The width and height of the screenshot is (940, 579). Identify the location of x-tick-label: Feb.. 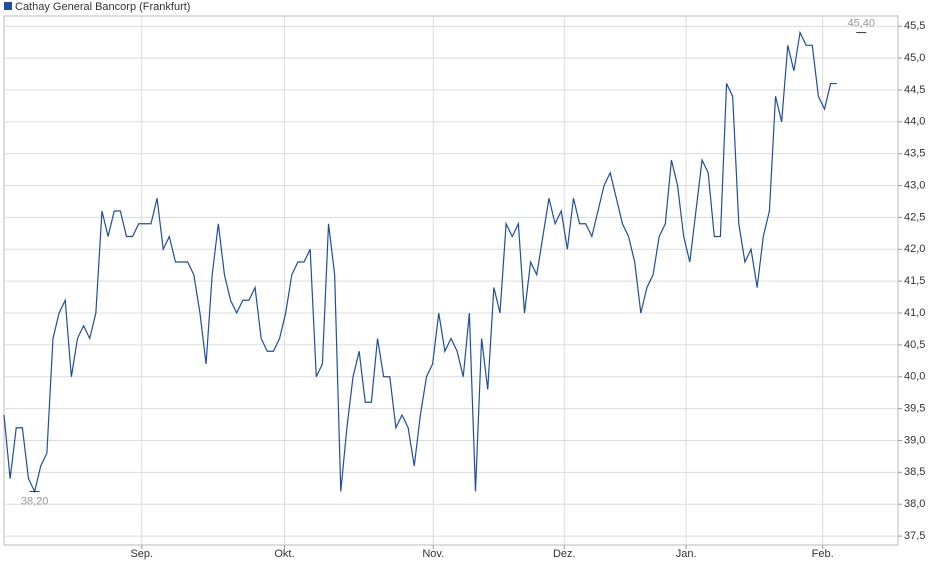
(823, 554).